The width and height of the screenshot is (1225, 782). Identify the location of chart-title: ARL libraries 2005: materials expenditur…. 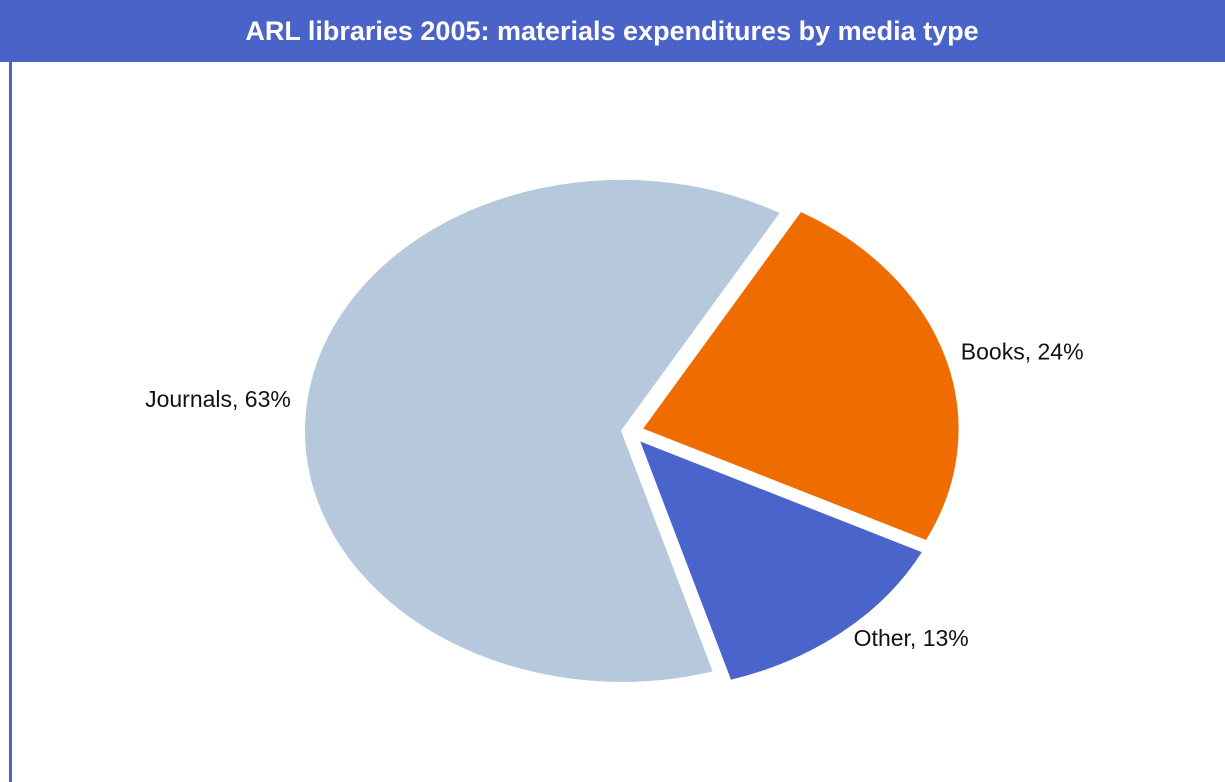
(611, 31).